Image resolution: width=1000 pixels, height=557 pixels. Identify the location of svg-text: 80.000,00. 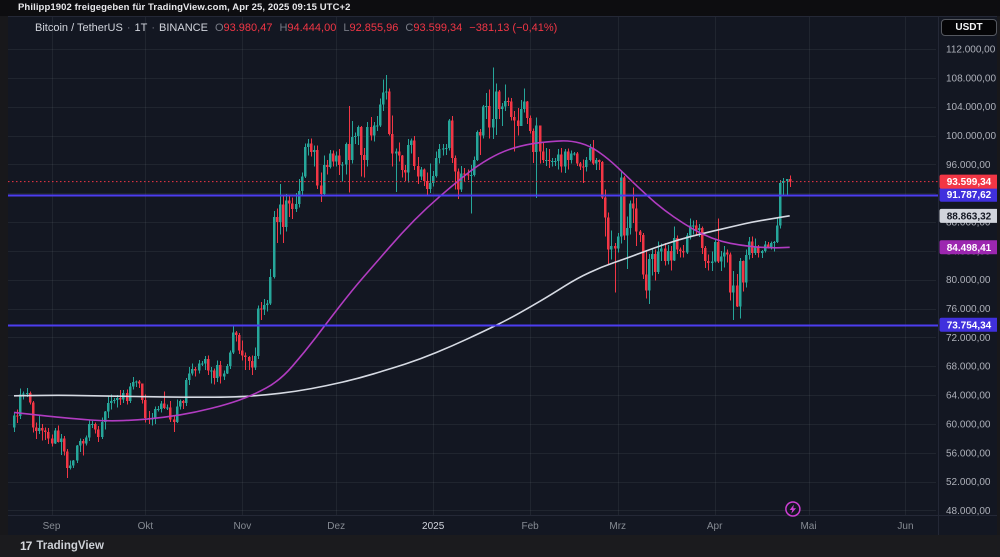
(968, 280).